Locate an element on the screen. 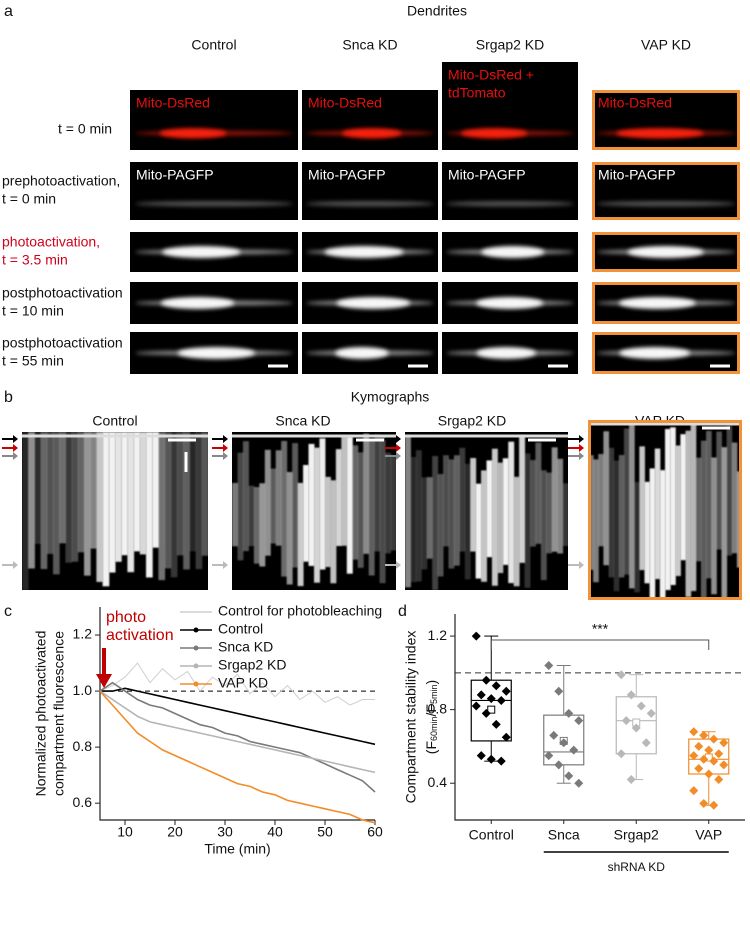 The width and height of the screenshot is (750, 927). column-header: Srgap2 KD is located at coordinates (510, 45).